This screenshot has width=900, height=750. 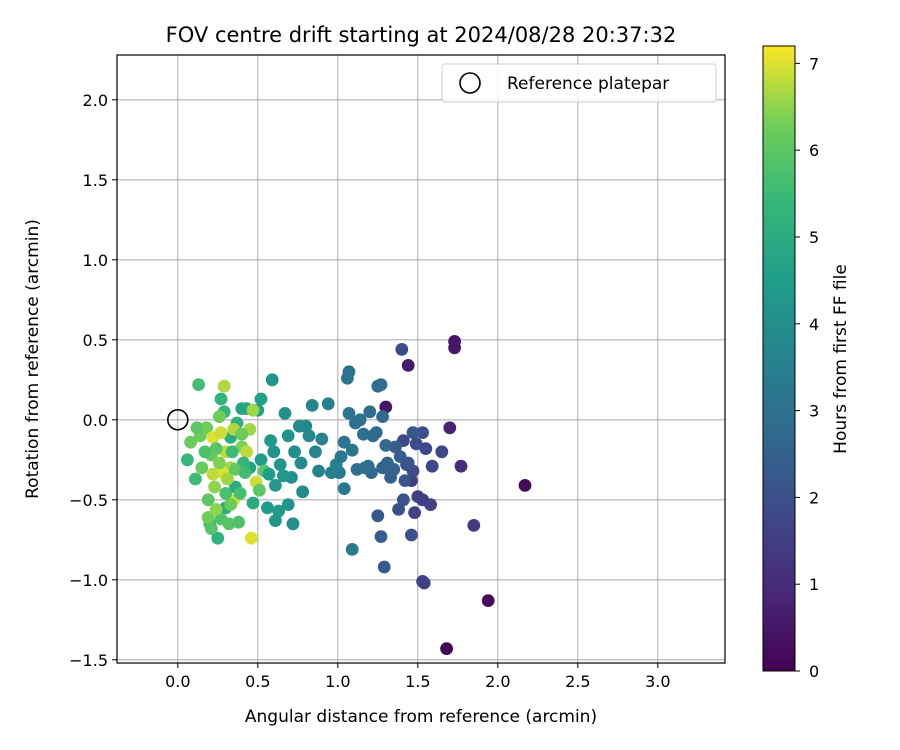 What do you see at coordinates (814, 237) in the screenshot?
I see `colorbar-tick-label: 5` at bounding box center [814, 237].